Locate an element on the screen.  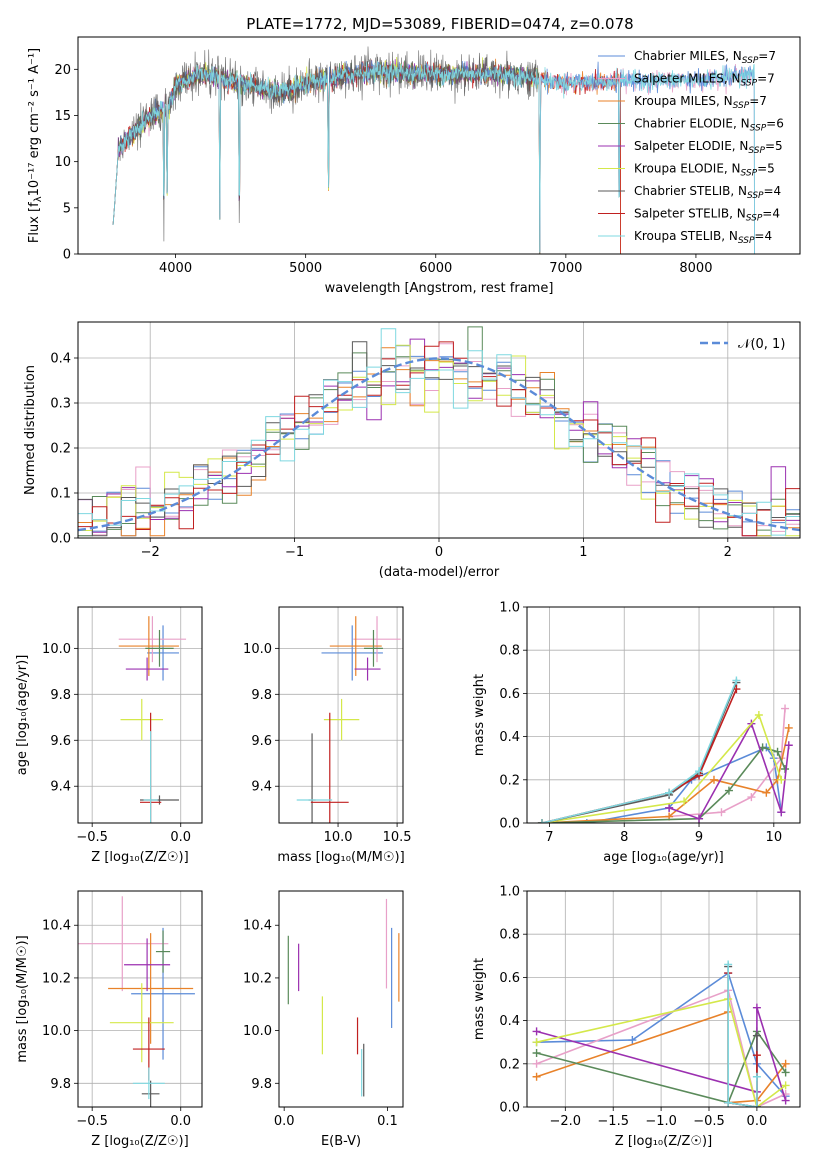
weight-series is located at coordinates (742, 1033).